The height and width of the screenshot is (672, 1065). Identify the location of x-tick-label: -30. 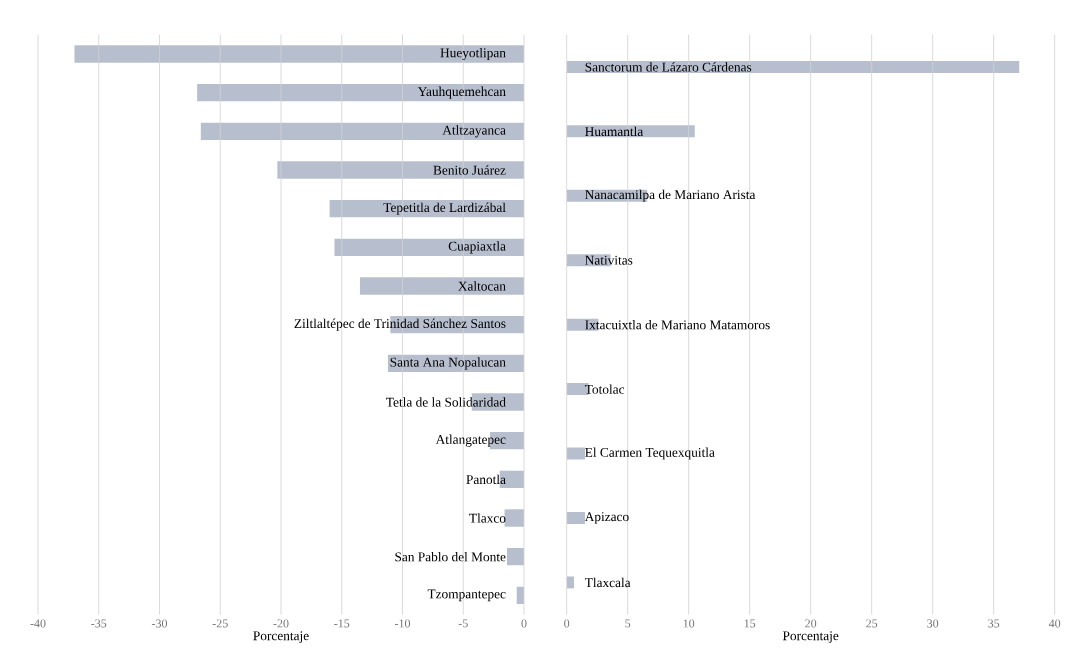
(159, 623).